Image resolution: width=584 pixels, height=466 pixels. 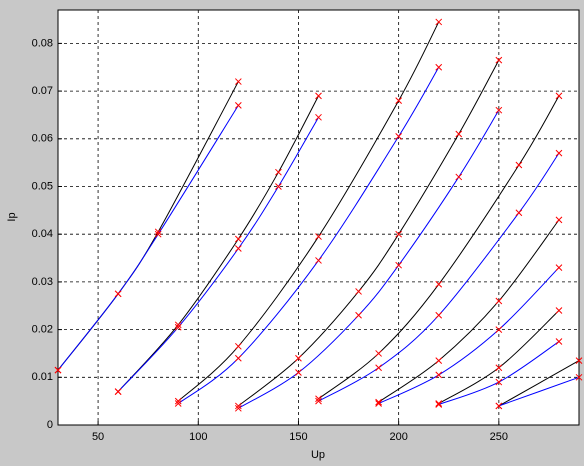 I want to click on y-tick-label: 0.02, so click(x=42, y=330).